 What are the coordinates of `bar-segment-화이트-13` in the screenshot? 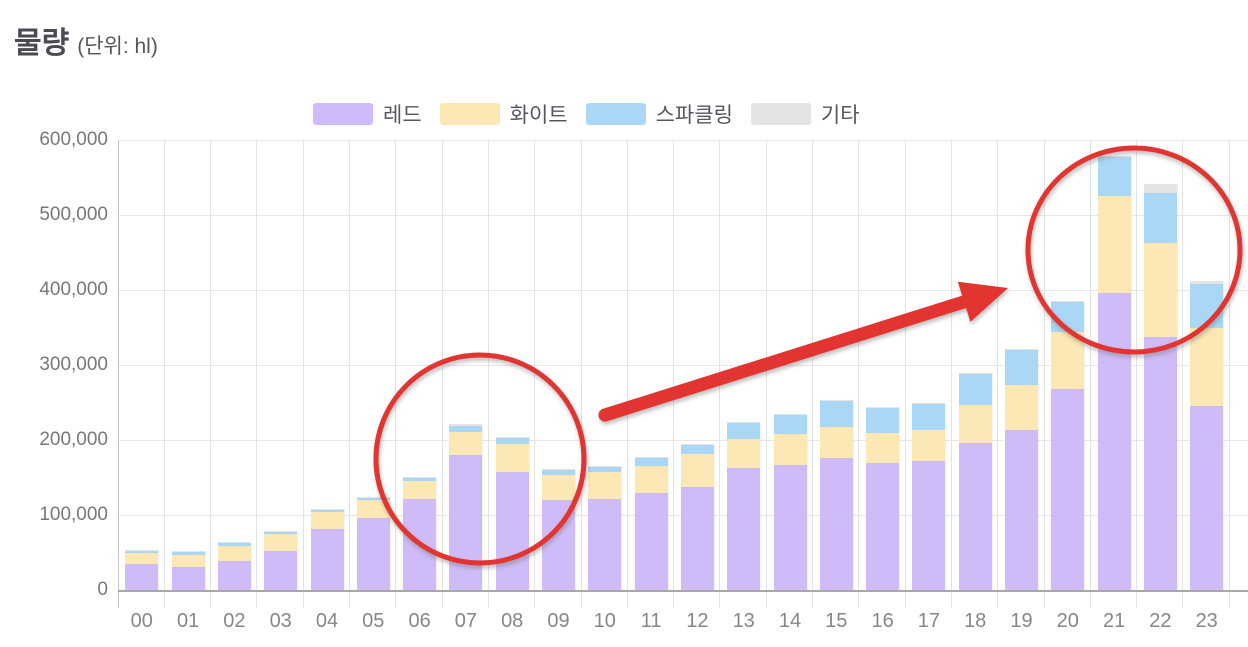 It's located at (744, 453).